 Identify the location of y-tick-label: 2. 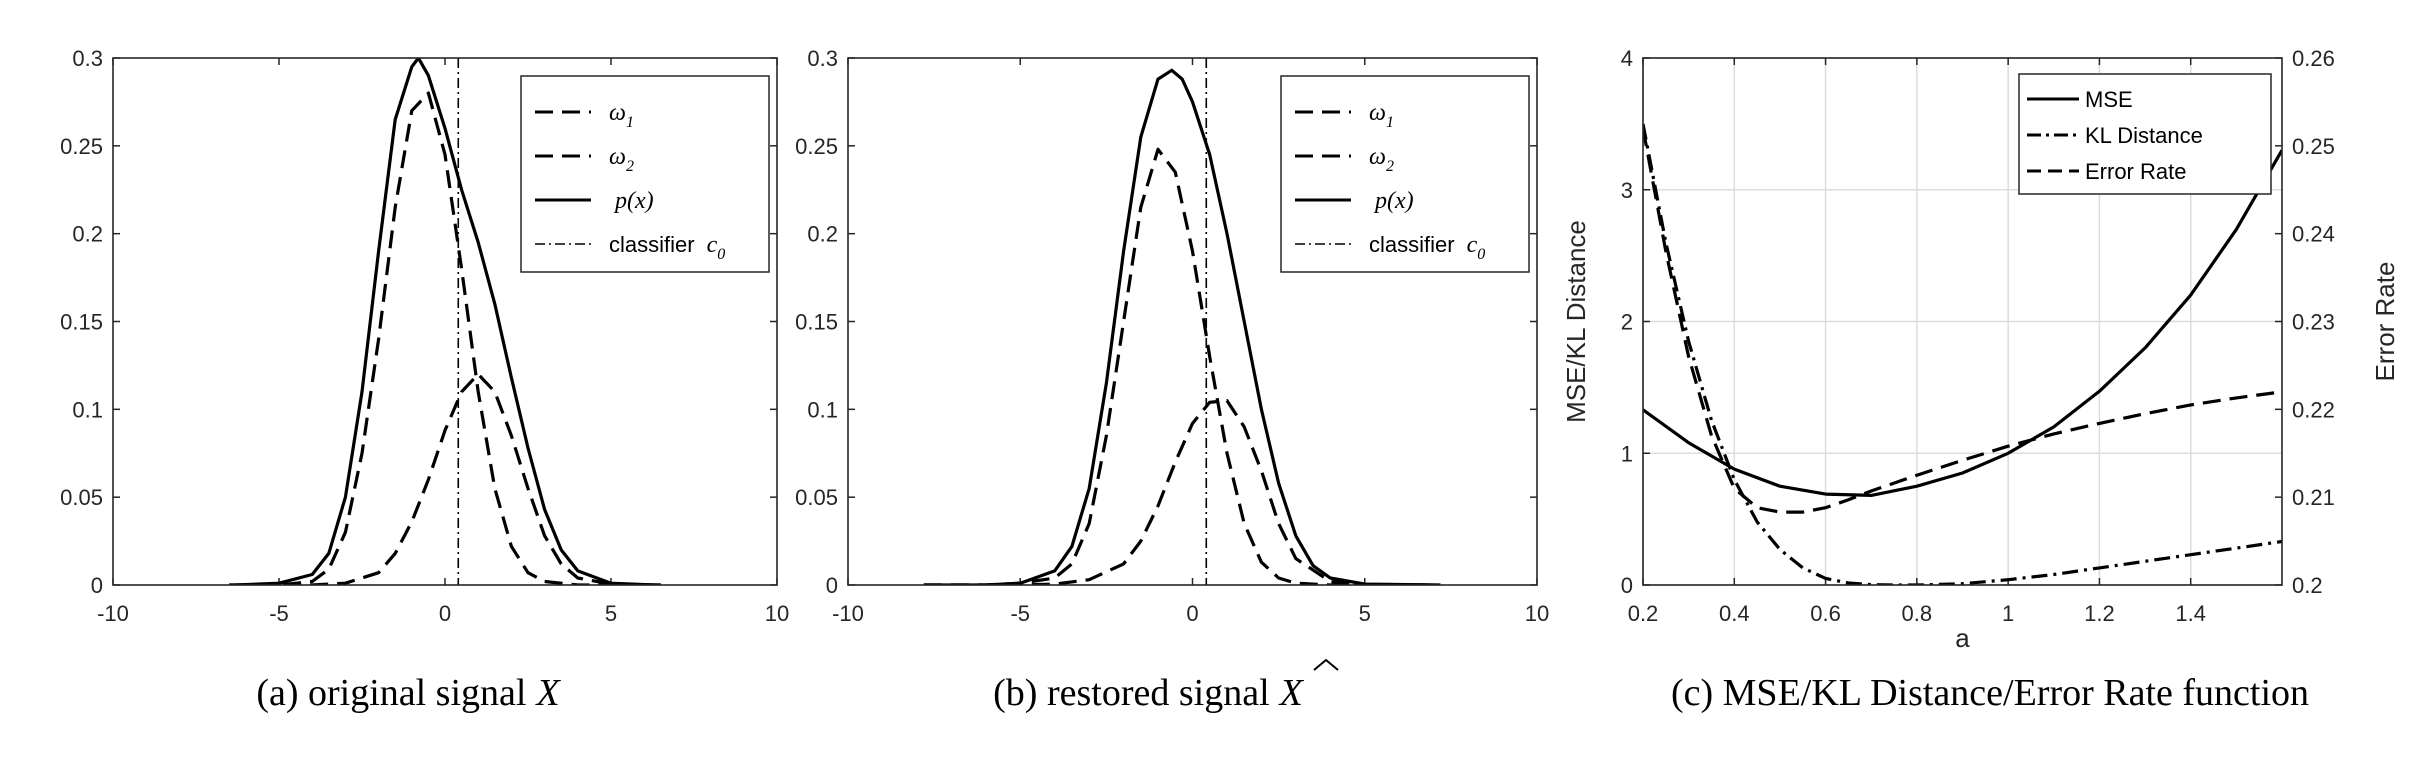
(1627, 322).